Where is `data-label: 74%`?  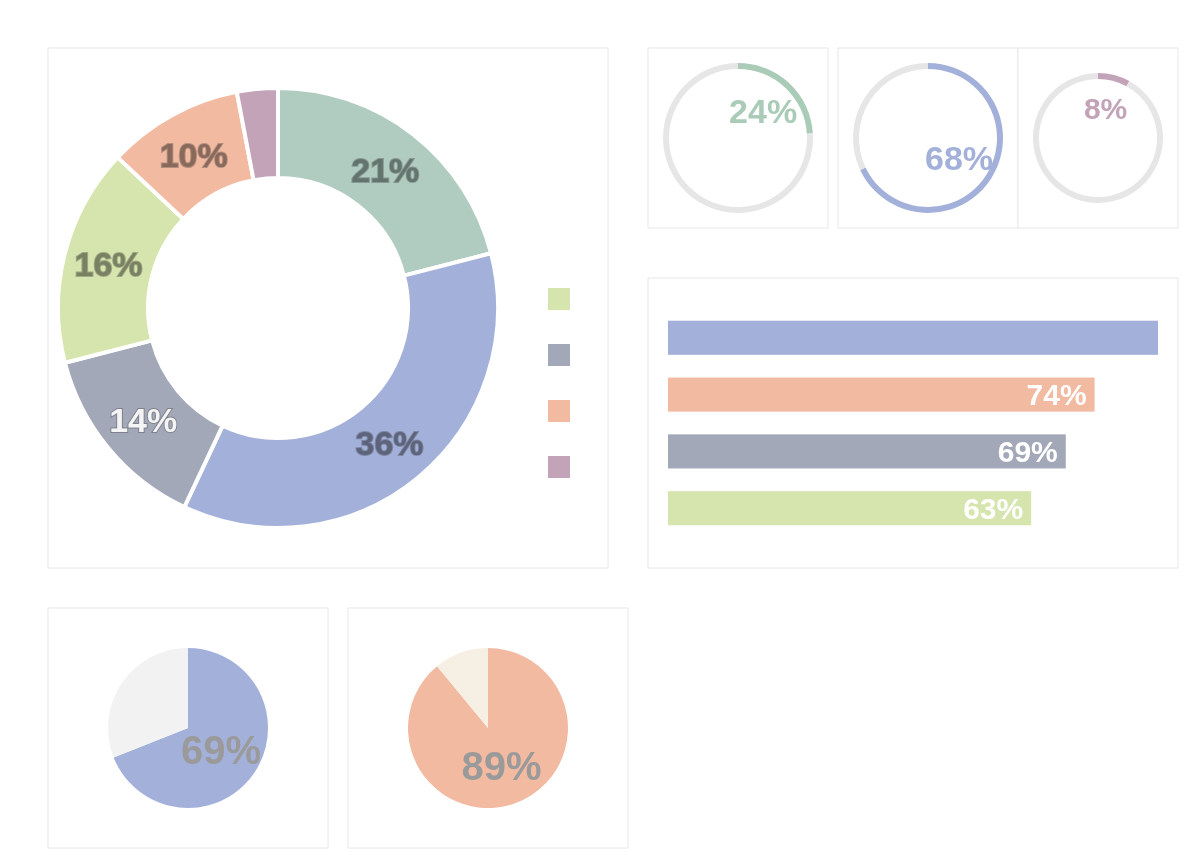 data-label: 74% is located at coordinates (1056, 395).